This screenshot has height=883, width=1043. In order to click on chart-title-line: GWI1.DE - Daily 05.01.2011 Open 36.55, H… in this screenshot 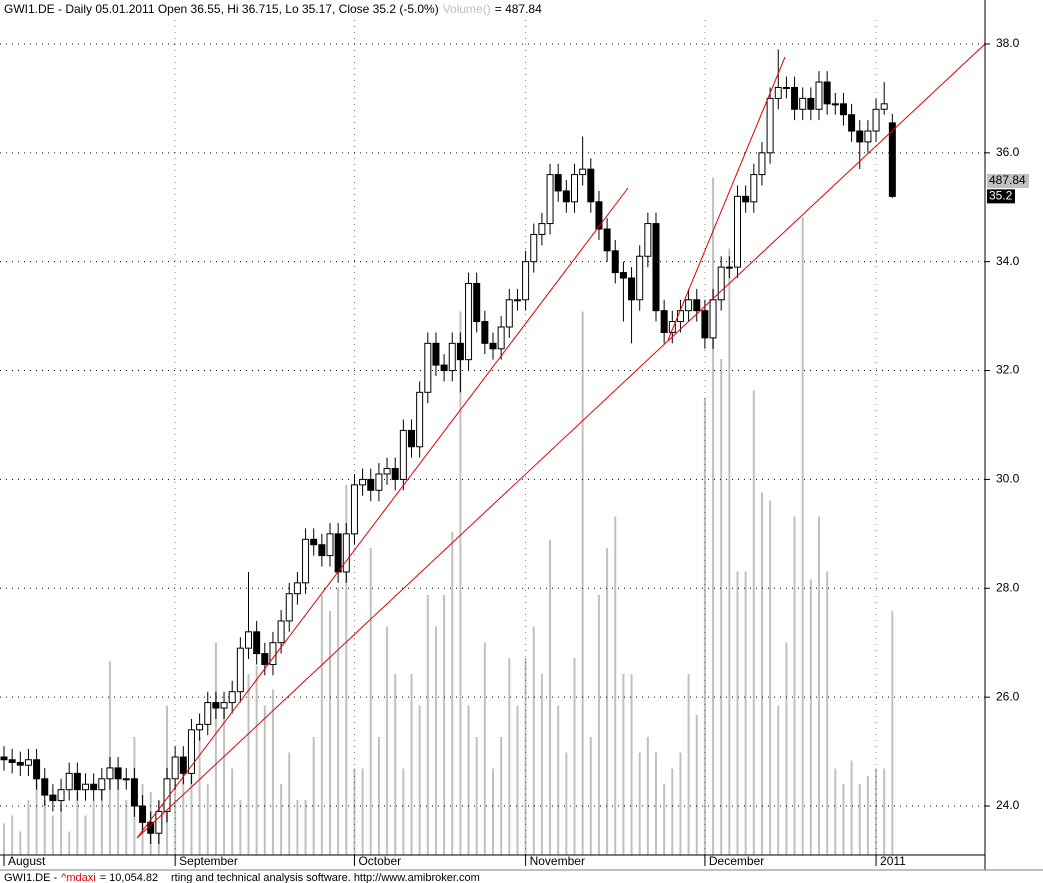, I will do `click(273, 9)`.